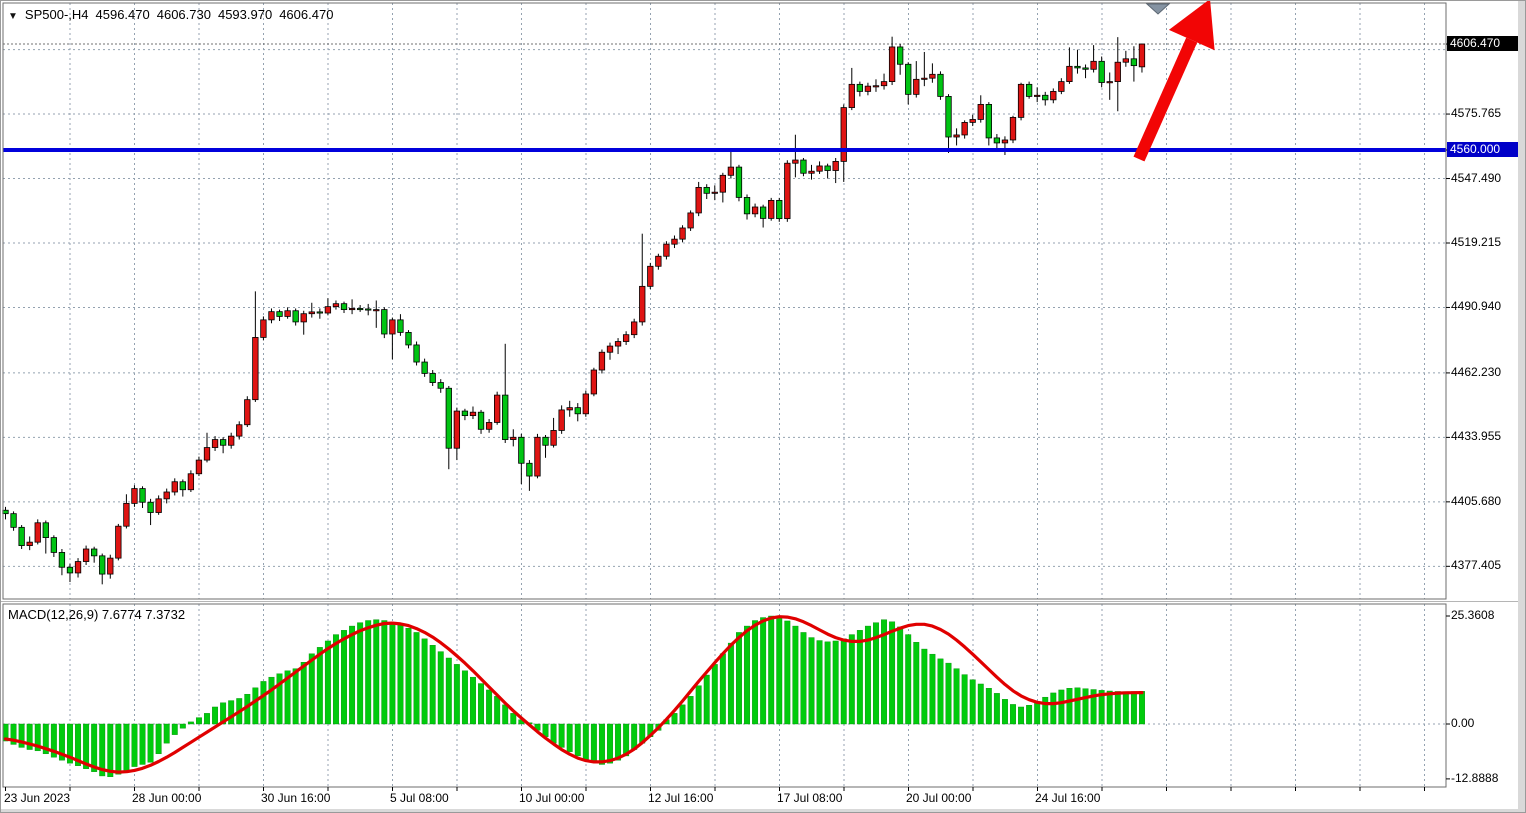 The width and height of the screenshot is (1526, 813). Describe the element at coordinates (296, 798) in the screenshot. I see `time-axis-label: 30 Jun 16:00` at that location.